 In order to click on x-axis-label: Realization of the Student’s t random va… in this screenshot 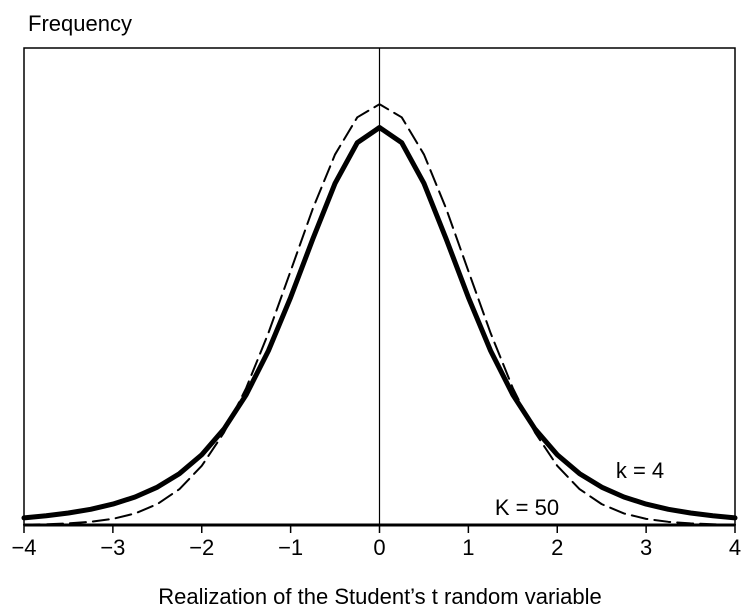, I will do `click(380, 596)`.